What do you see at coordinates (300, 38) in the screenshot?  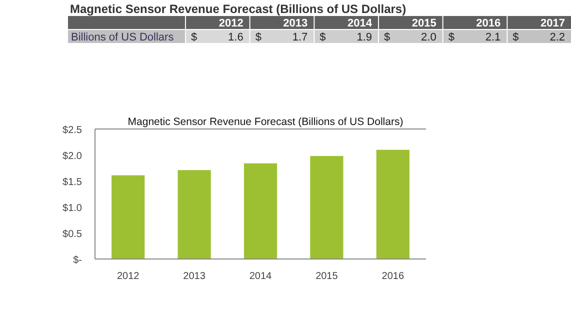 I see `data-label: 1.7` at bounding box center [300, 38].